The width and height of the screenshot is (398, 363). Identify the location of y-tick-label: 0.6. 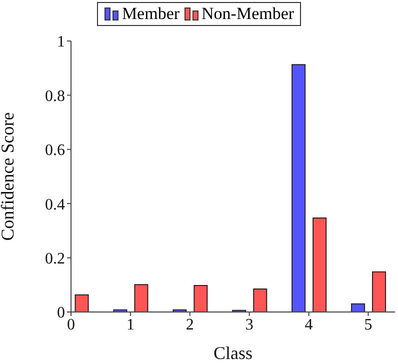
(55, 151).